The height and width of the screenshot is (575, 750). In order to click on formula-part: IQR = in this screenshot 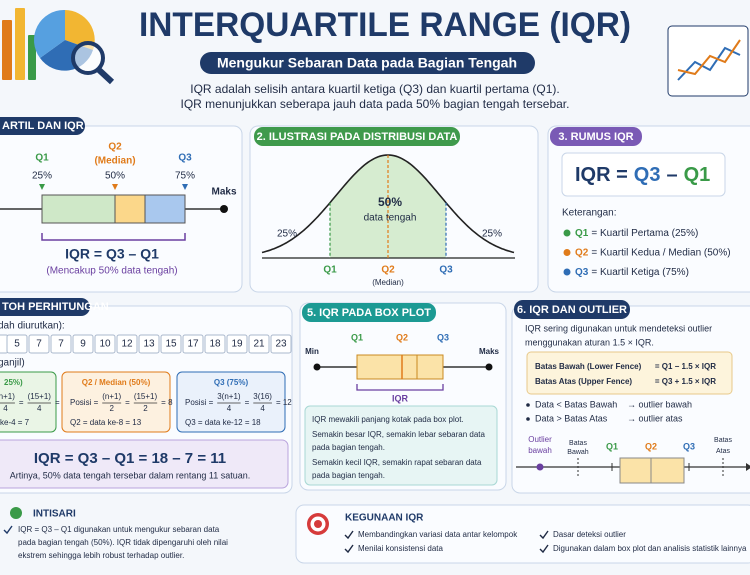, I will do `click(601, 175)`.